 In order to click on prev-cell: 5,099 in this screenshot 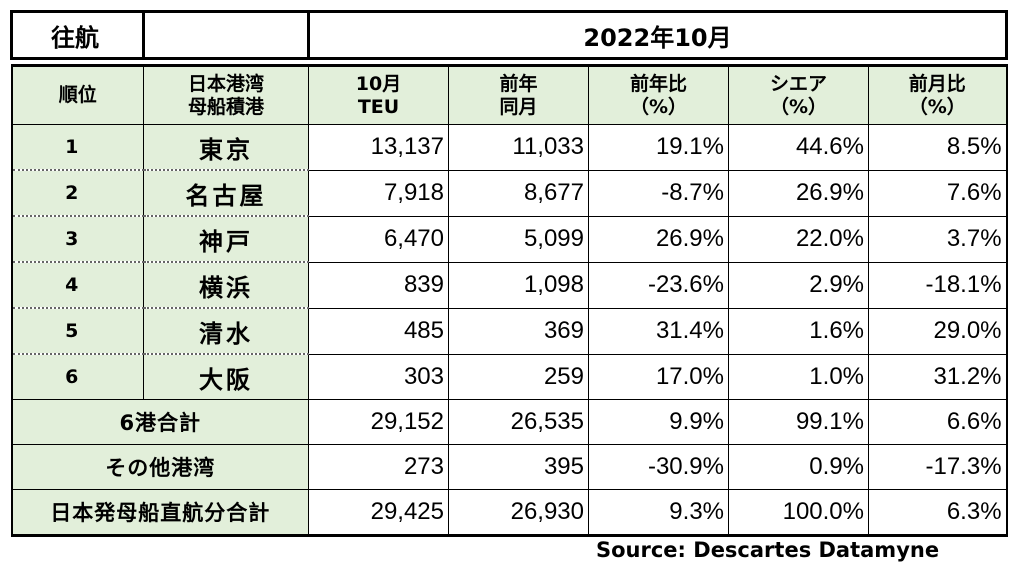, I will do `click(518, 239)`.